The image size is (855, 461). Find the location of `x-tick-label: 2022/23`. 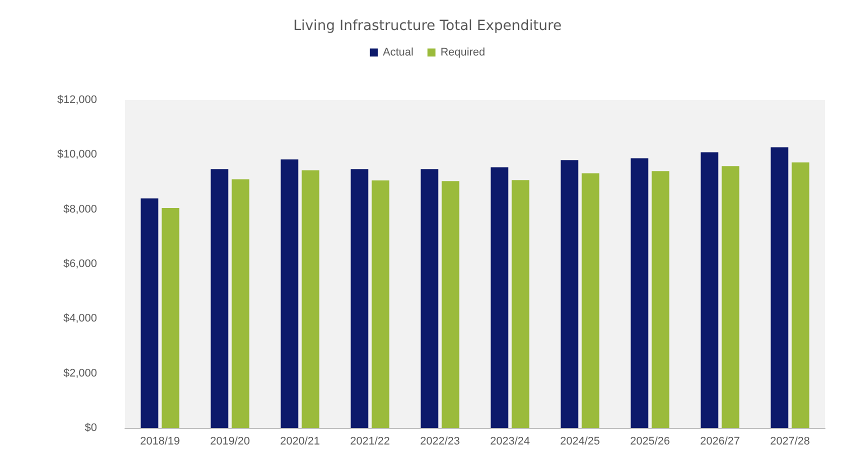

x-tick-label: 2022/23 is located at coordinates (440, 442).